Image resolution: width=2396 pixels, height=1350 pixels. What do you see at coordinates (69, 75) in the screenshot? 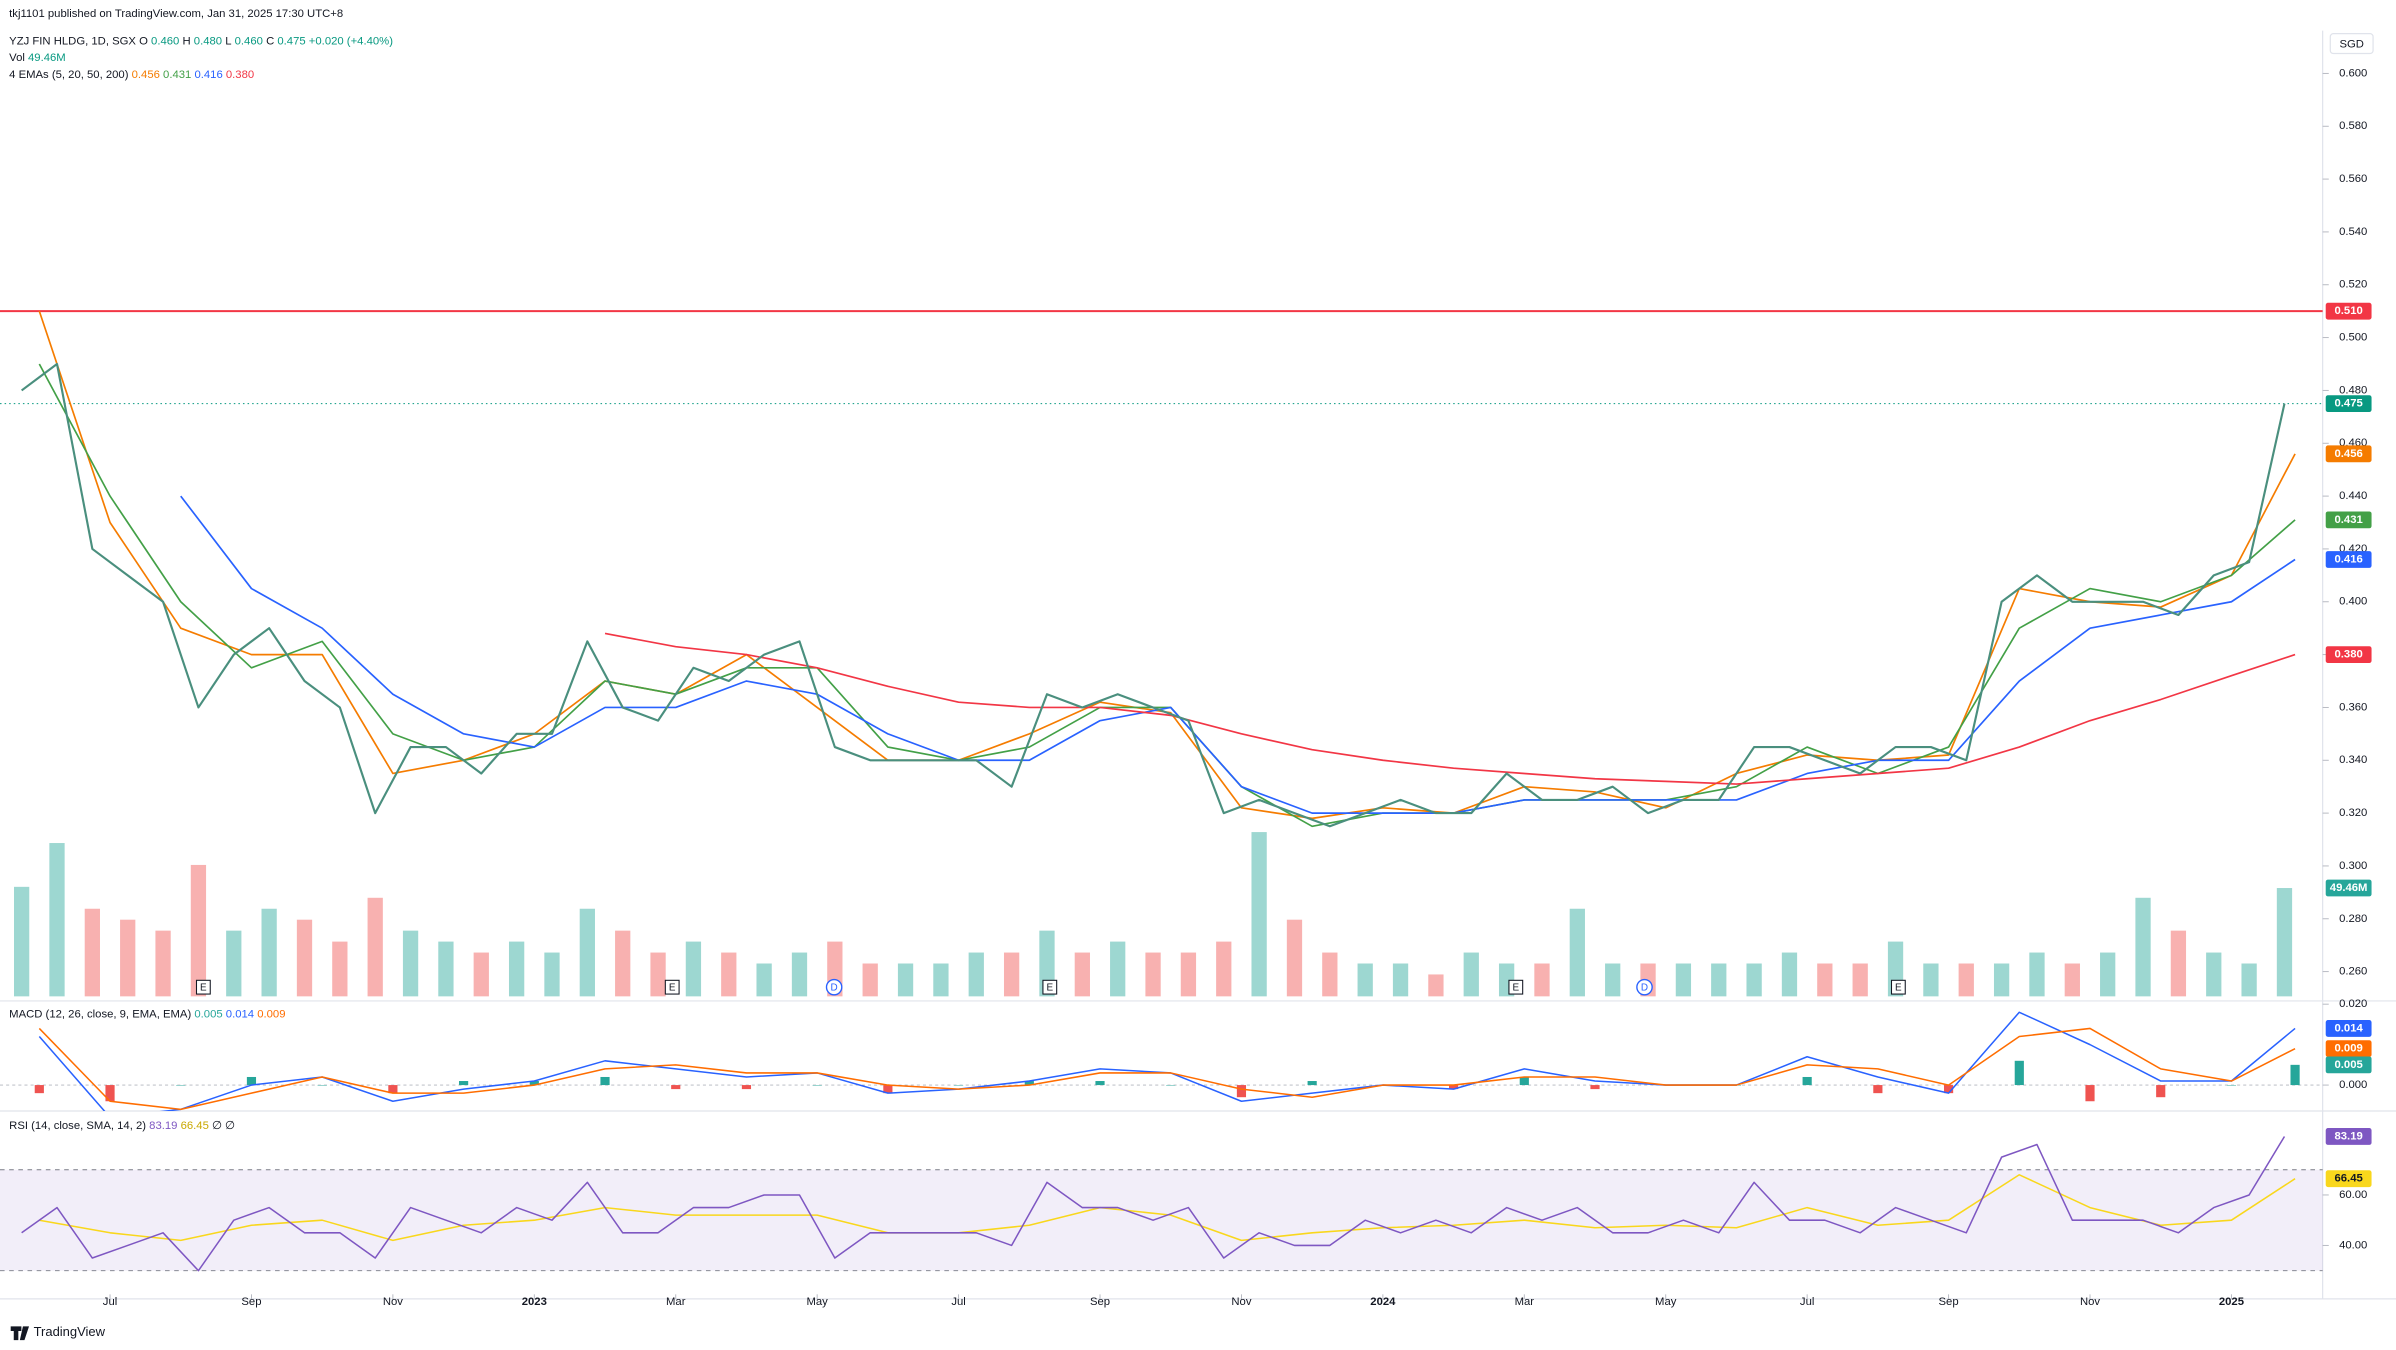
I see `ema-label: 4 EMAs (5, 20, 50, 200)` at bounding box center [69, 75].